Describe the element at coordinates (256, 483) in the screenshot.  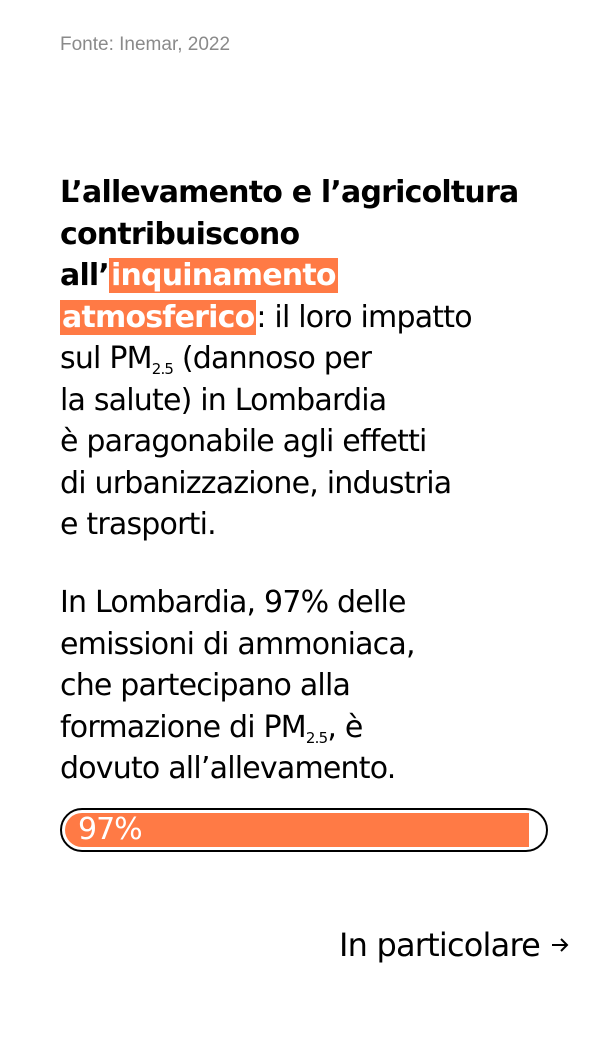
I see `text-line: di urbanizzazione, industria` at that location.